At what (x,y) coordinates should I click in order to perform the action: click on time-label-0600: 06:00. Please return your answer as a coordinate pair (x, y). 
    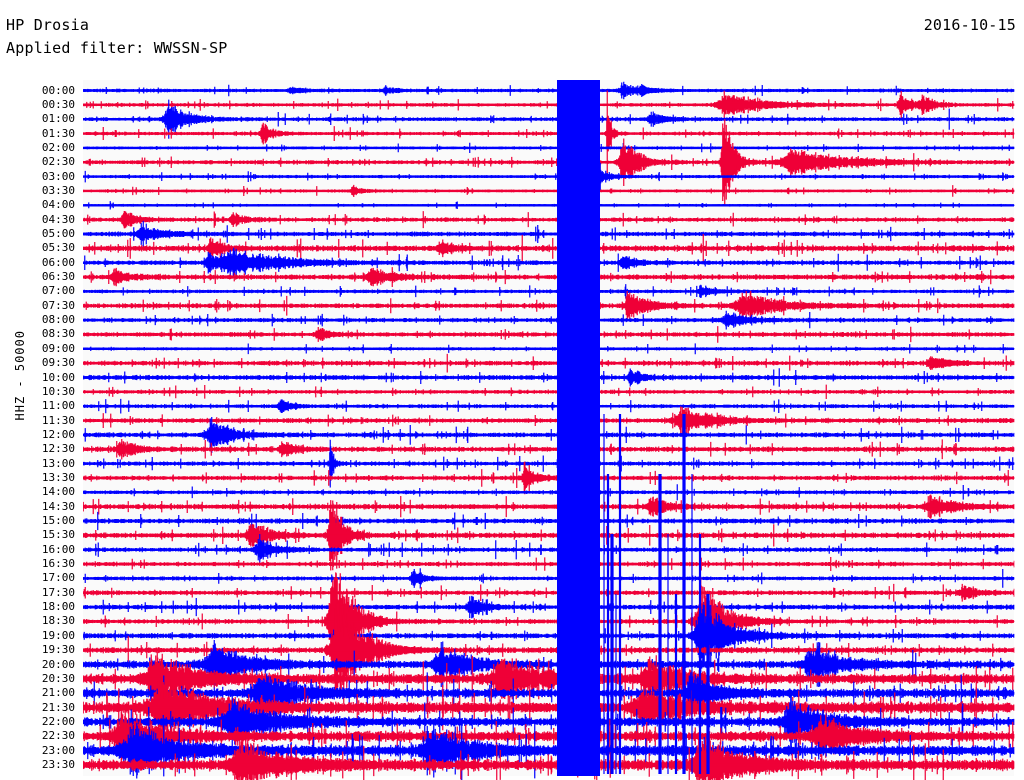
    Looking at the image, I should click on (58, 262).